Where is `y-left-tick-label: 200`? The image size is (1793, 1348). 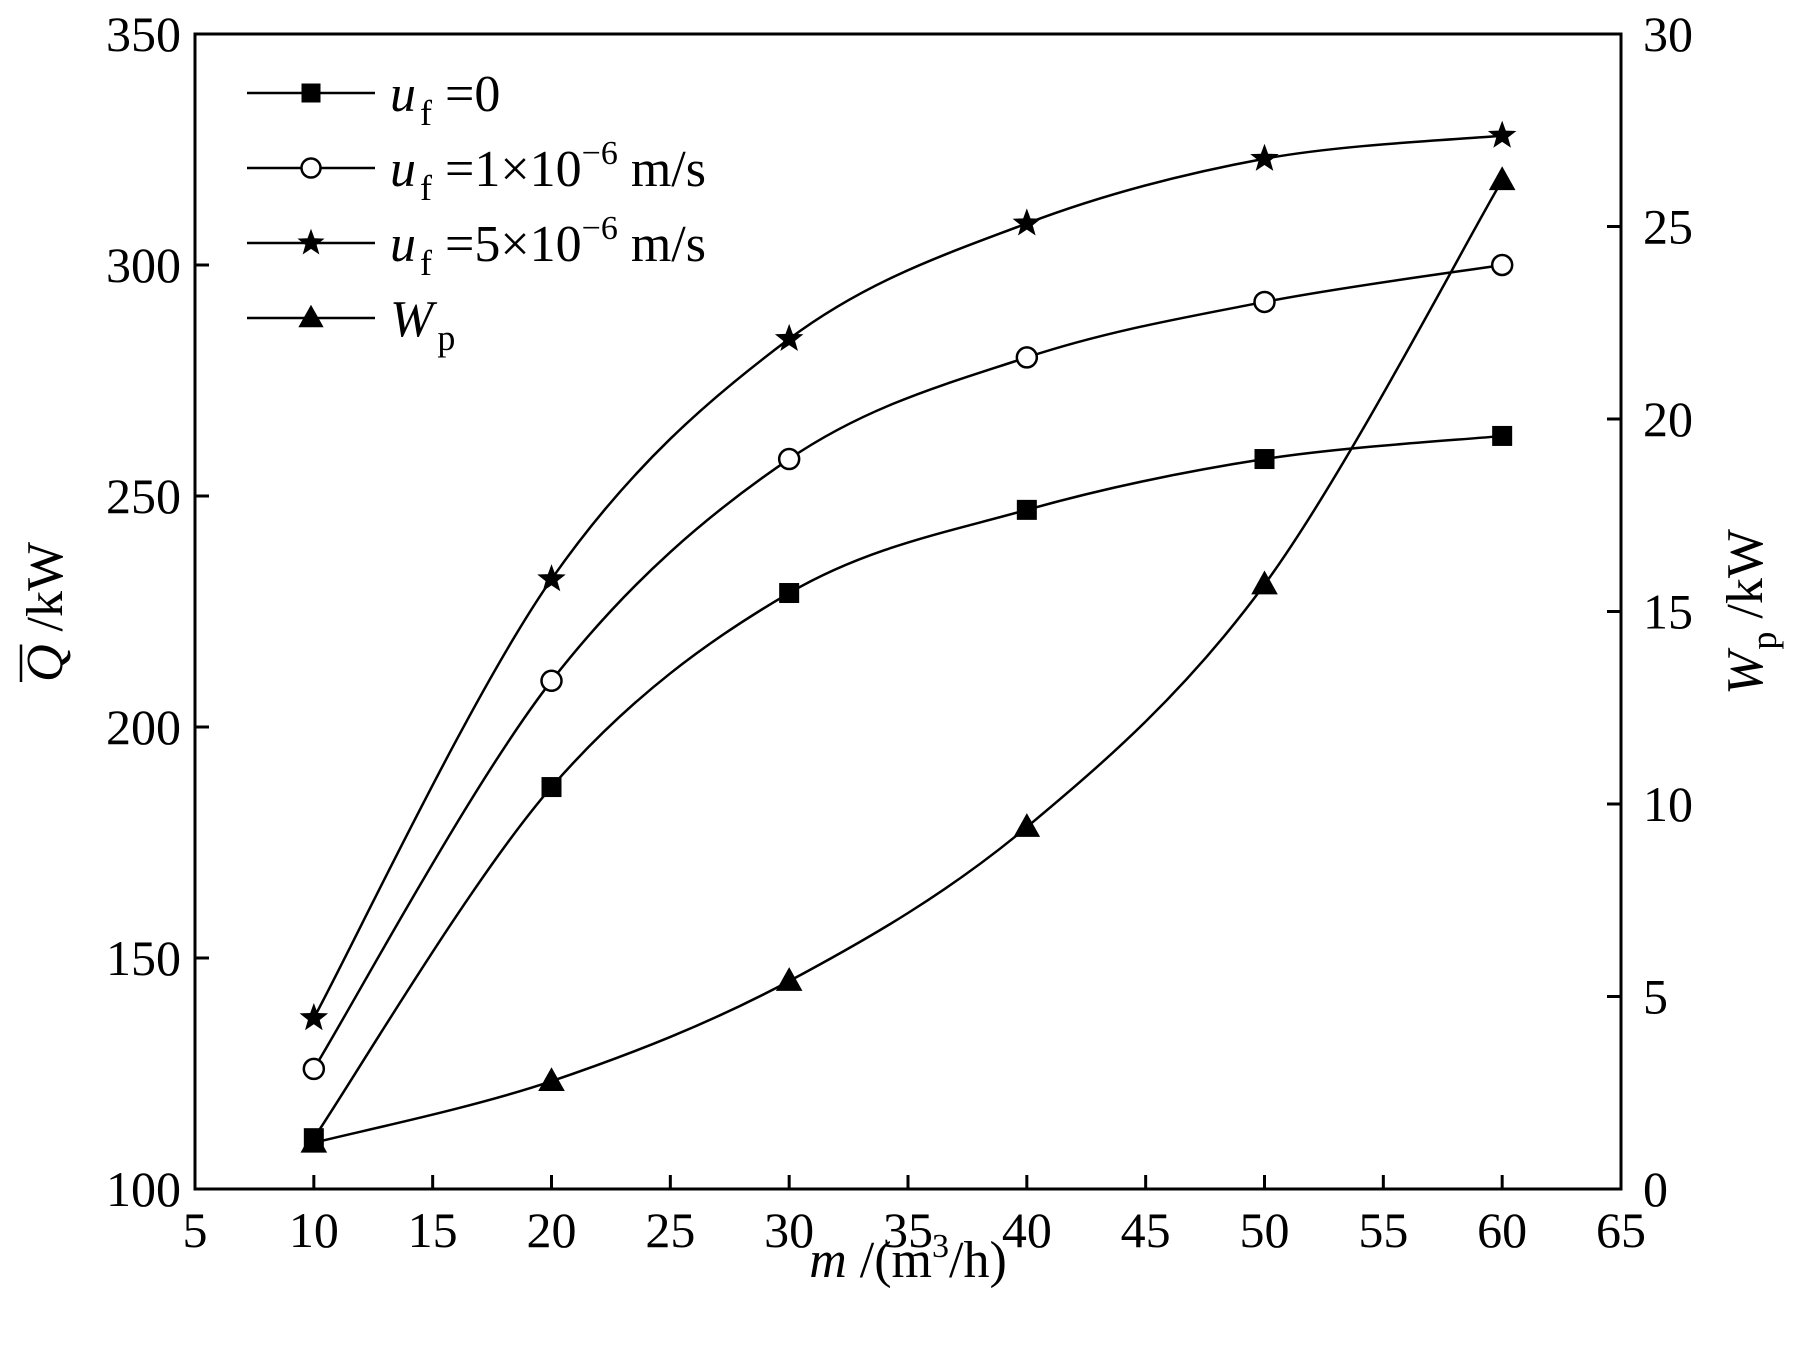
y-left-tick-label: 200 is located at coordinates (143, 727).